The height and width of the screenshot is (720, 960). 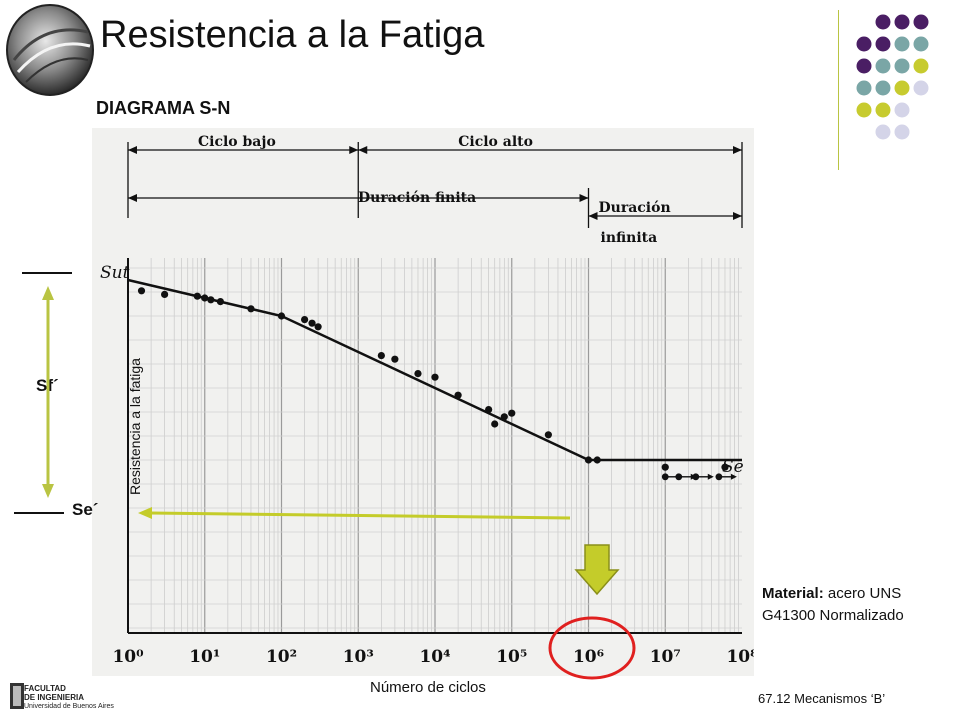 I want to click on x-tick-label: 10⁷, so click(x=665, y=657).